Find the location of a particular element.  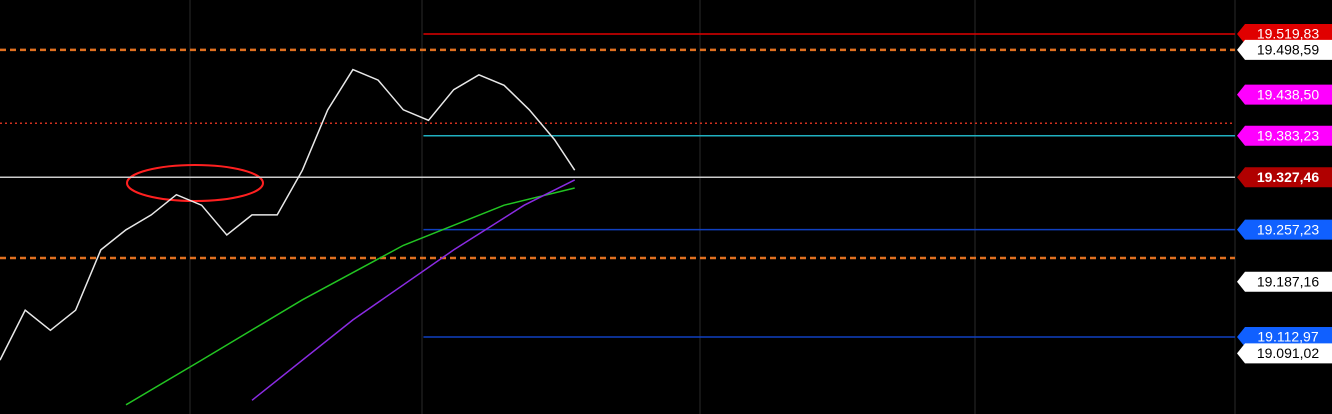

price-tag-label: 19.519,83 is located at coordinates (1288, 34).